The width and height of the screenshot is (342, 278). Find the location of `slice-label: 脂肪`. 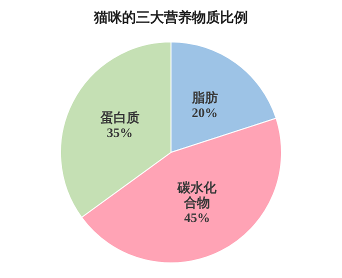

slice-label: 脂肪 is located at coordinates (204, 97).